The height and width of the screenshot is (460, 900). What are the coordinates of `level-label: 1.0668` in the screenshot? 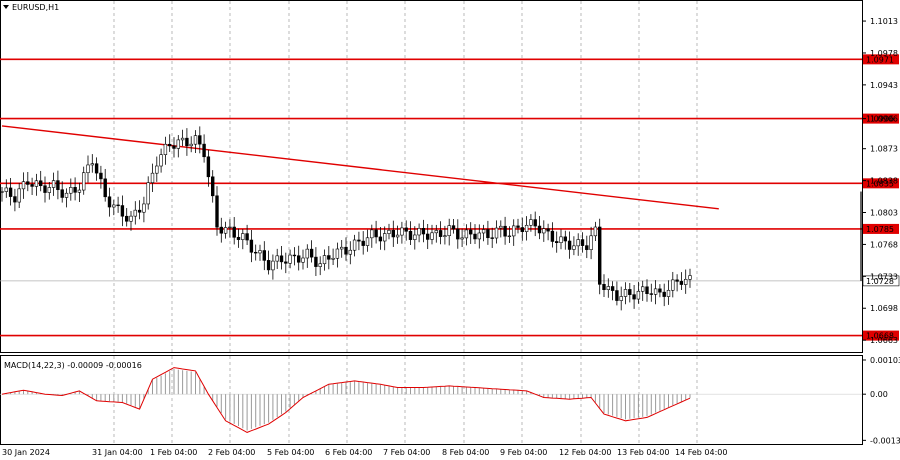 It's located at (880, 336).